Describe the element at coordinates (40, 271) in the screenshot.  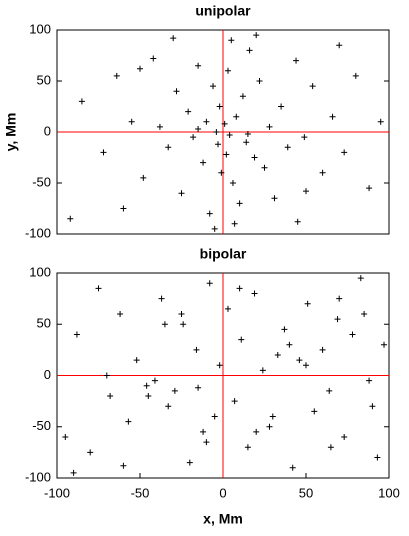
I see `y-tick-label: 100` at that location.